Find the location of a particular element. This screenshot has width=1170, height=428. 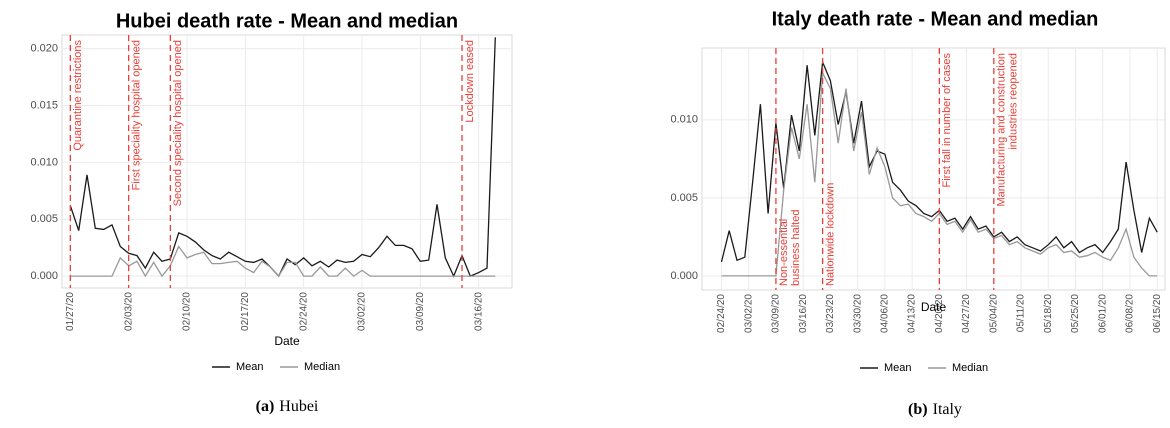

event-label: First speciality hospital opened is located at coordinates (137, 115).